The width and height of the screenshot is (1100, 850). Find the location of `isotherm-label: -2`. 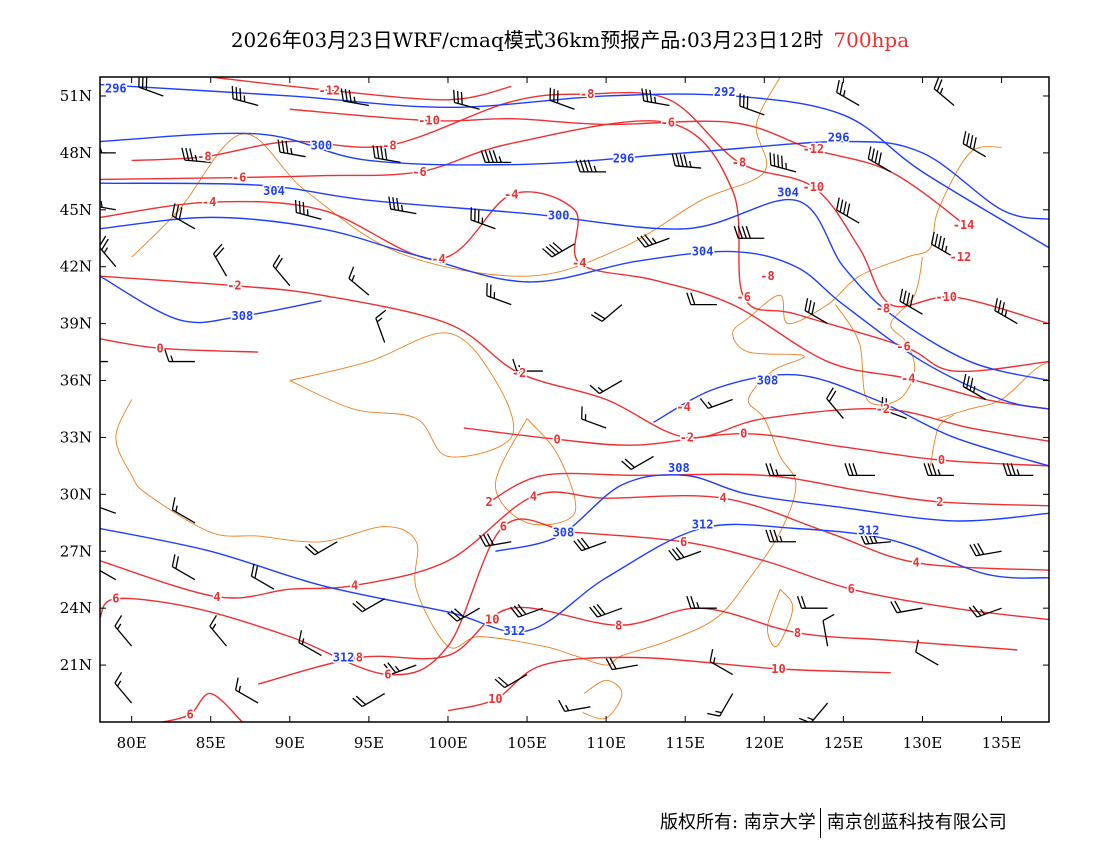

isotherm-label: -2 is located at coordinates (883, 409).